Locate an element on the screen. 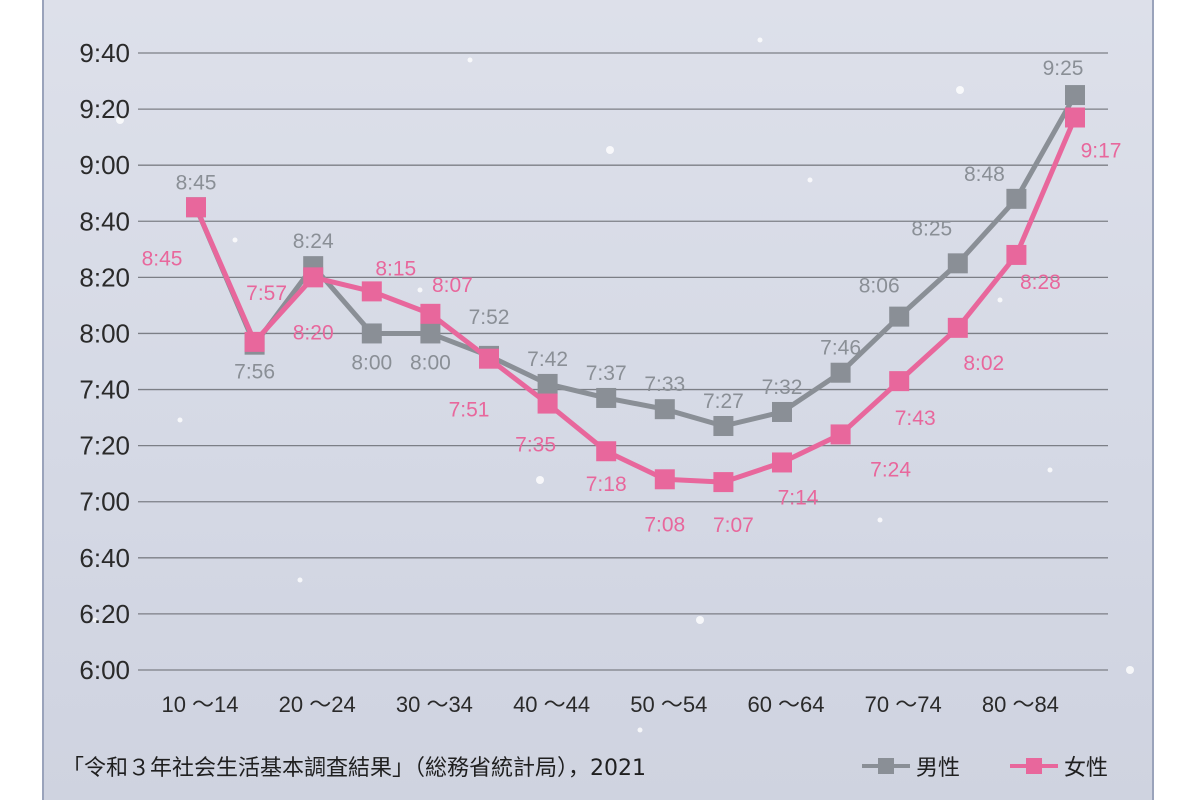 The height and width of the screenshot is (800, 1200). data-label-female: 7:35 is located at coordinates (535, 445).